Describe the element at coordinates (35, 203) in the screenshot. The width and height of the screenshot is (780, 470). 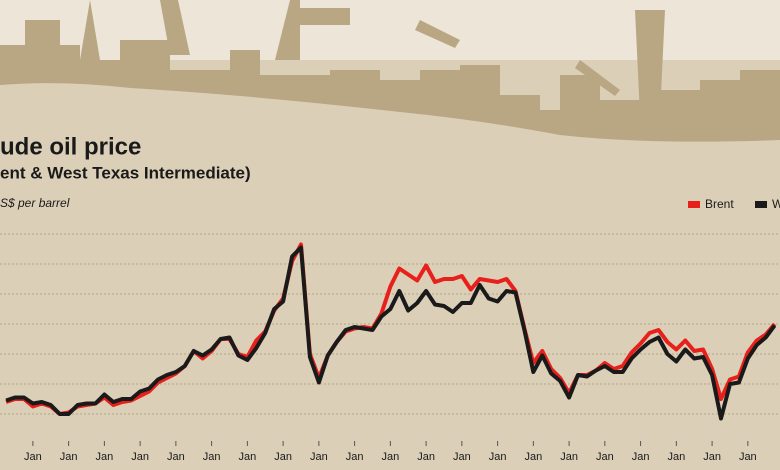
I see `y-axis-label: S$ per barrel` at that location.